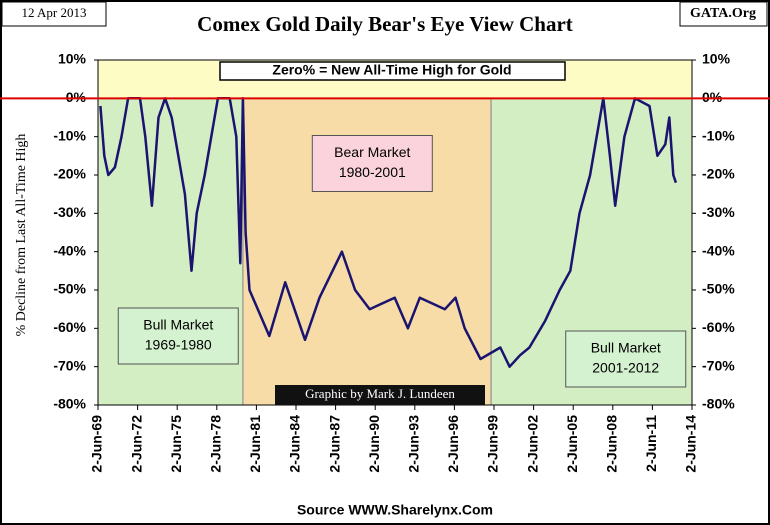 This screenshot has height=525, width=770. What do you see at coordinates (532, 444) in the screenshot?
I see `x-tick-label: 2-Jun-02` at bounding box center [532, 444].